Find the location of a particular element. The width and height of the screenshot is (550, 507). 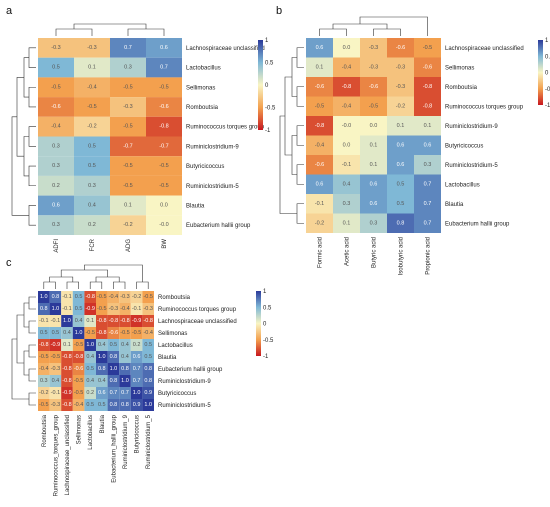

row-label-a-5: Ruminiclostridium-9 is located at coordinates (212, 147).